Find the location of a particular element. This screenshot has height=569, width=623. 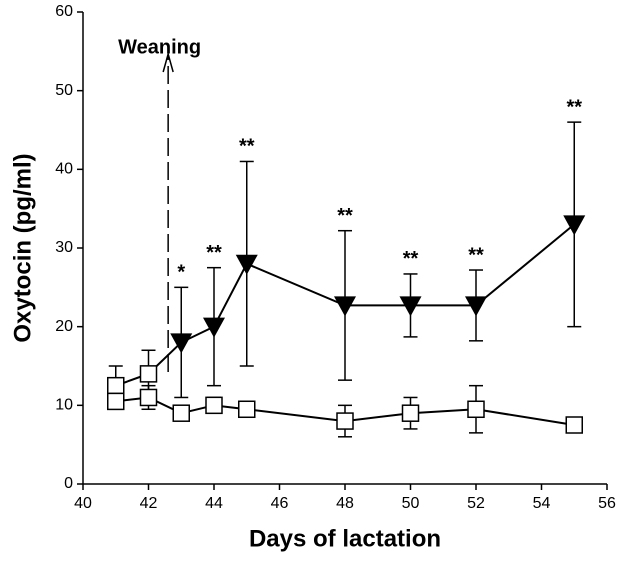

x-tick-label: 52 is located at coordinates (476, 503).